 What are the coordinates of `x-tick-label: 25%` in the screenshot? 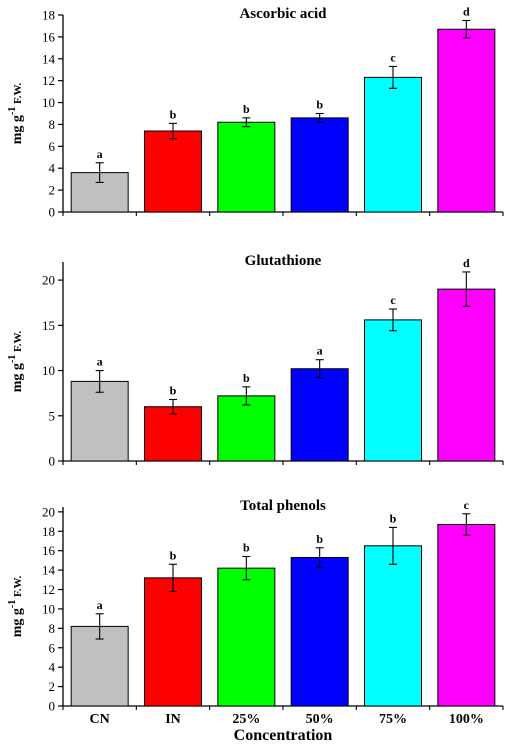 It's located at (246, 719).